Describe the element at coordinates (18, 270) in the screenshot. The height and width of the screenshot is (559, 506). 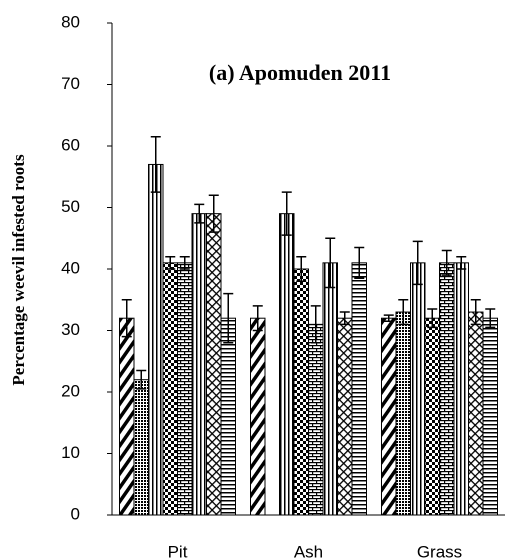
I see `y-axis-label: Percentage weevil infested roots` at that location.